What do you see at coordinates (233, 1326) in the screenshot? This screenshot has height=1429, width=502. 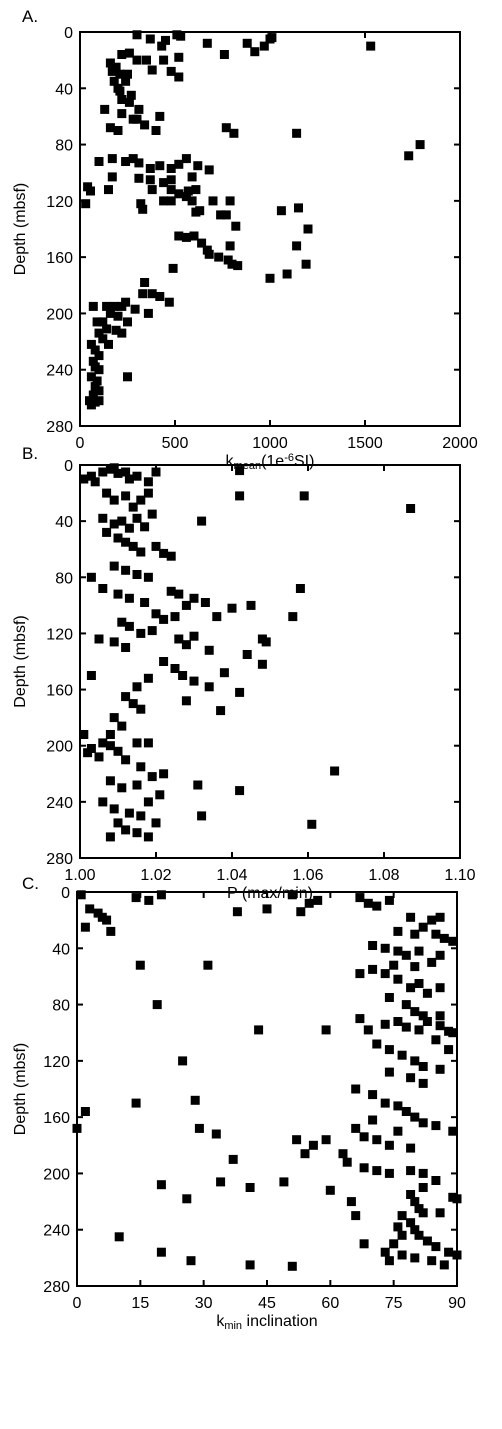 I see `x-axis-label-sub: min` at bounding box center [233, 1326].